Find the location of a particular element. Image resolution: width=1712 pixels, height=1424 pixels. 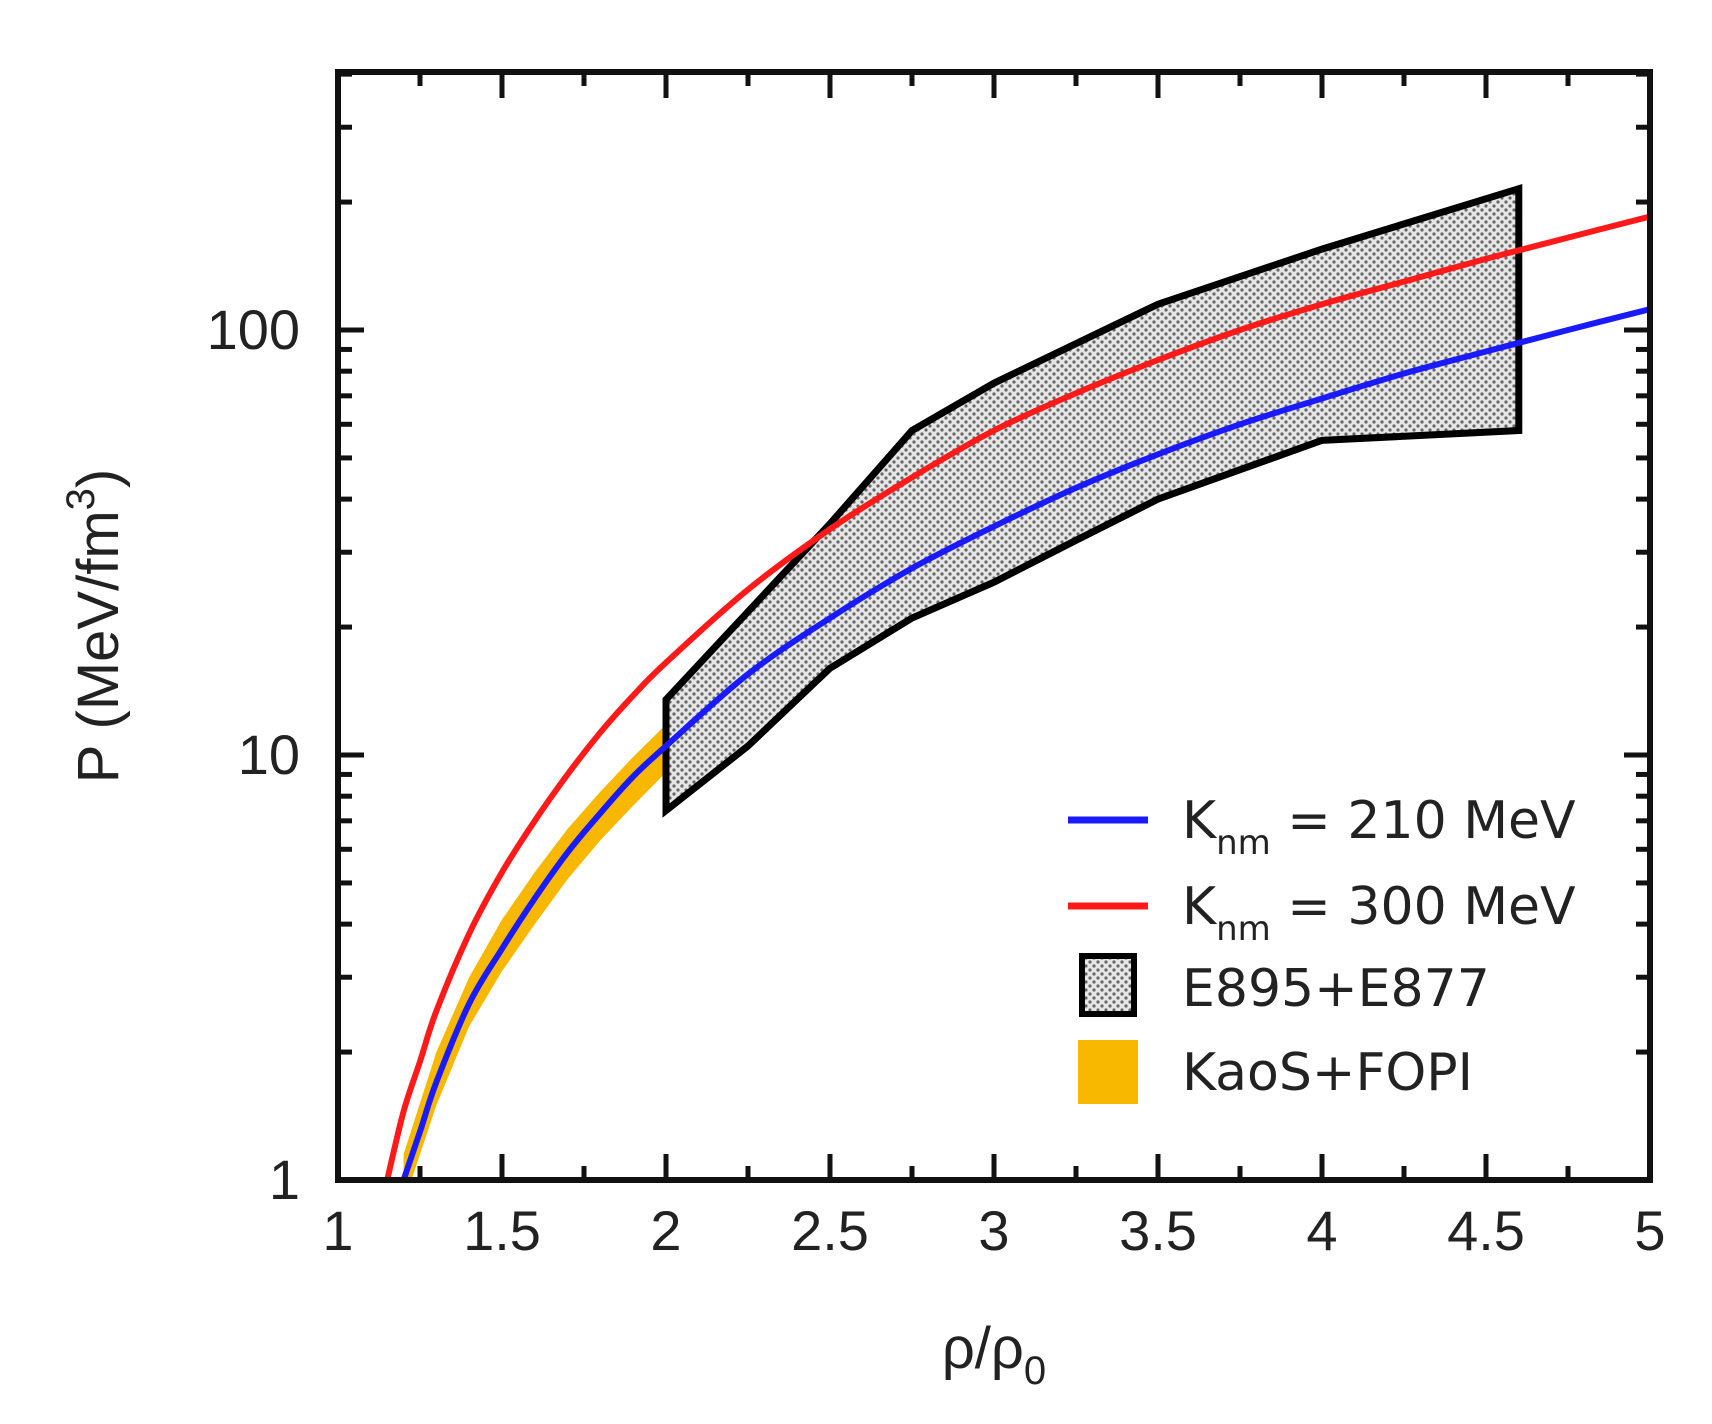

legend-label: Knm = 210 MeV is located at coordinates (1379, 827).